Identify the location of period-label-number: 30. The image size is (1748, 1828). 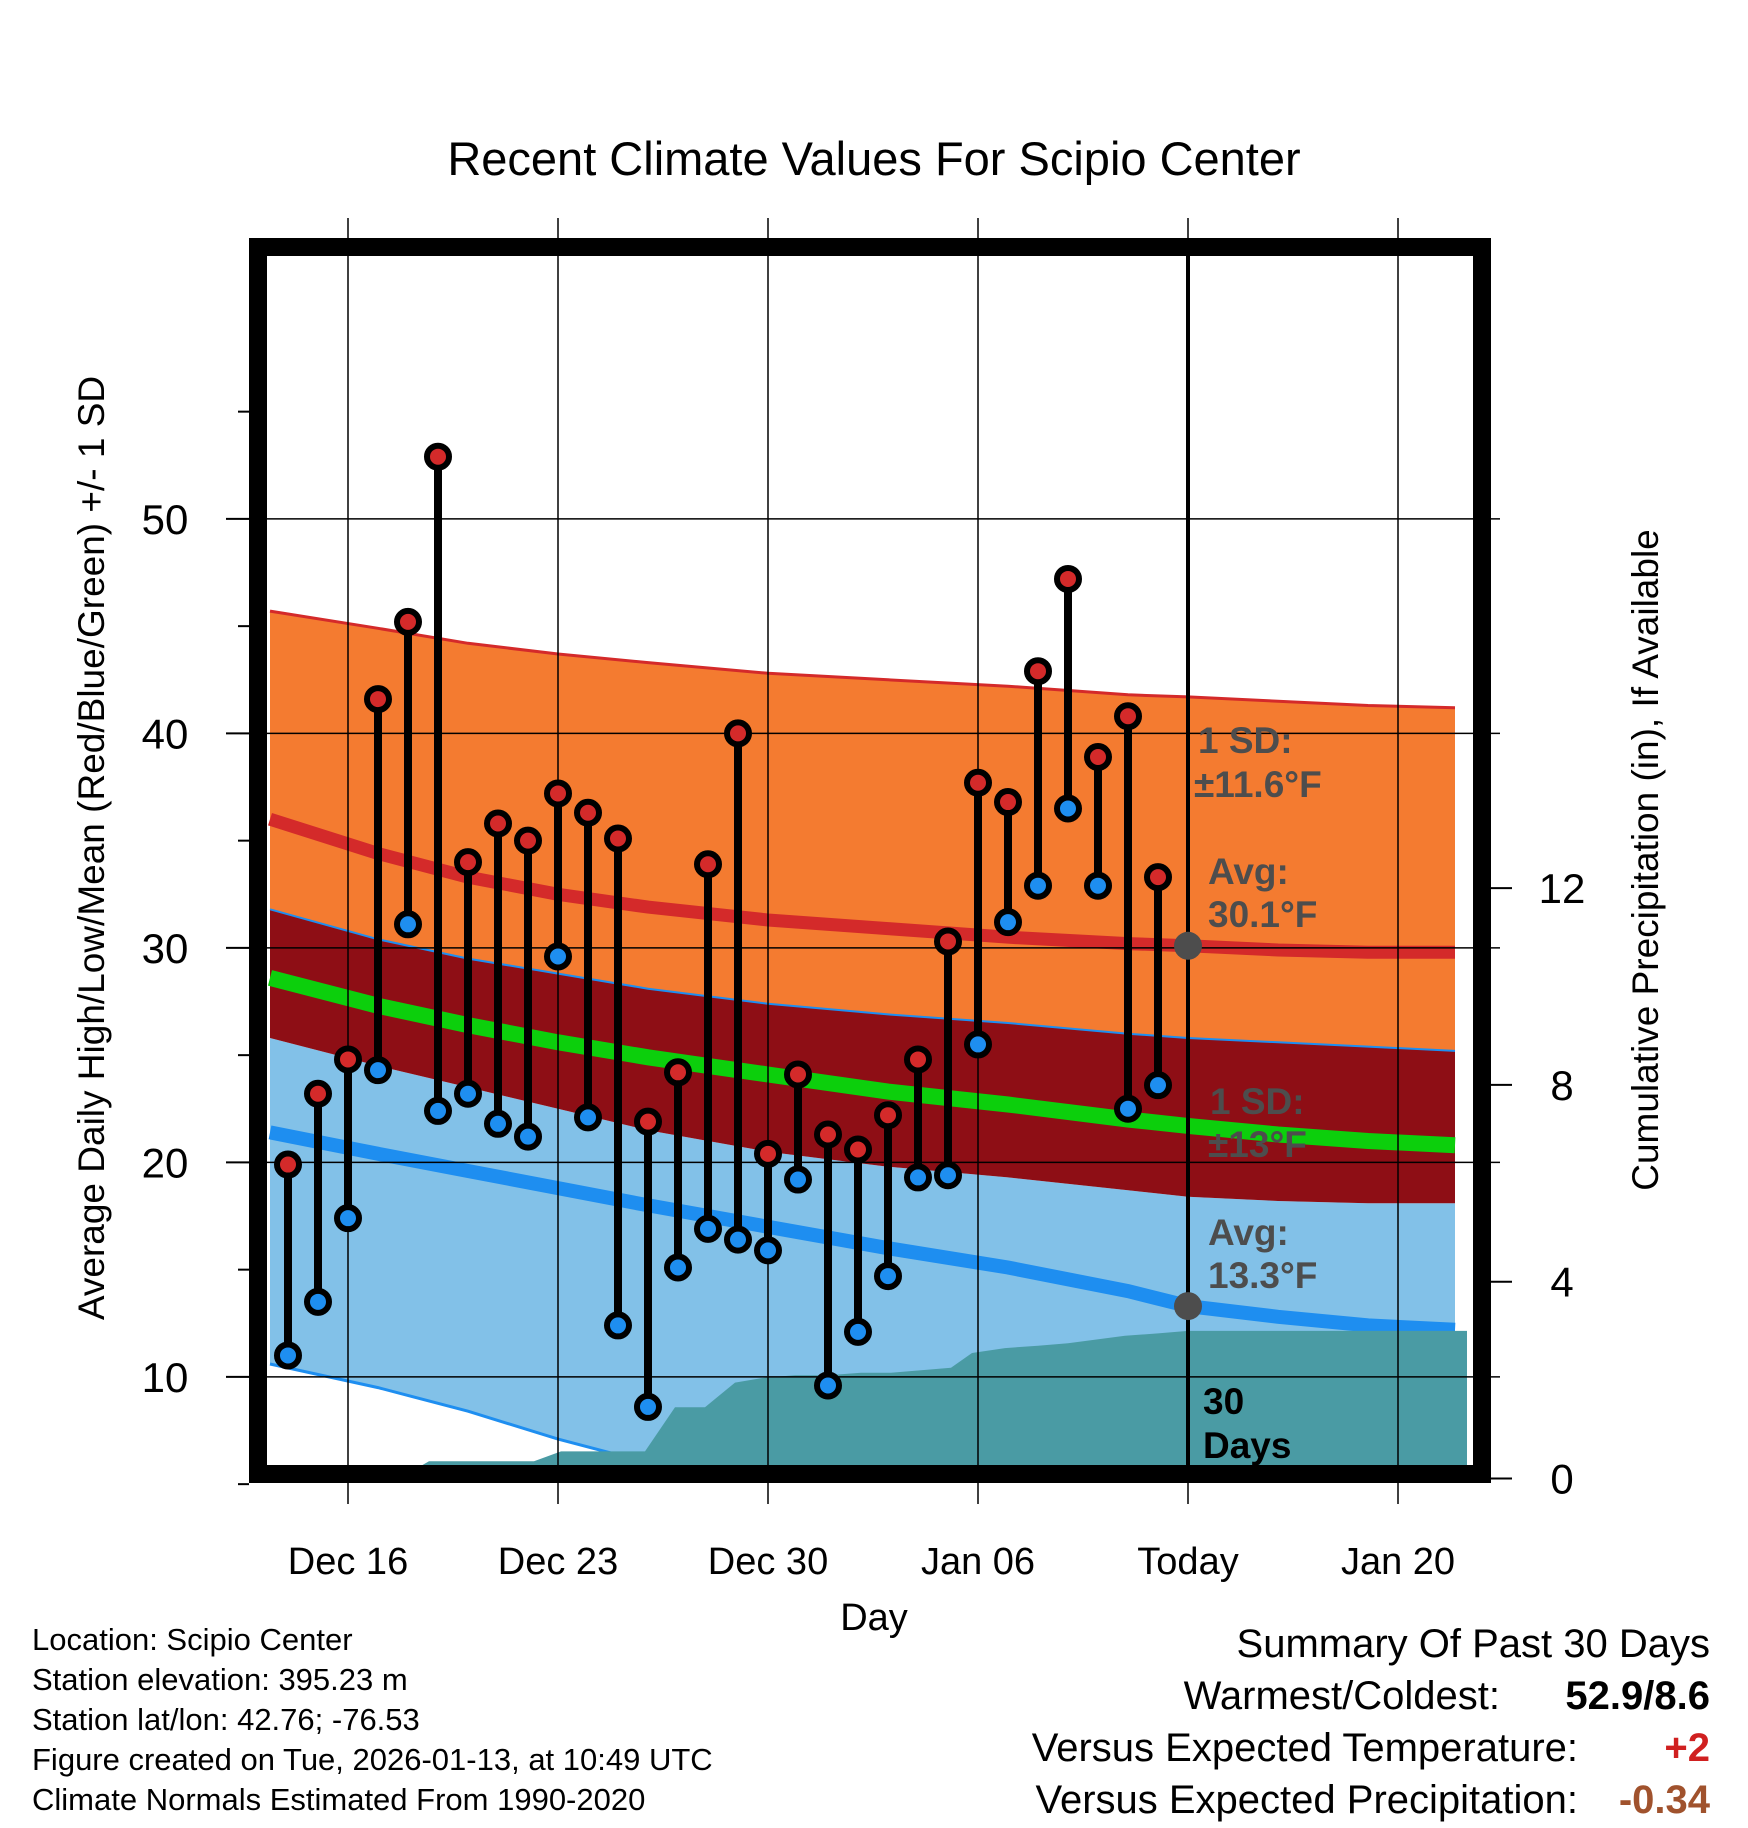
(1223, 1401).